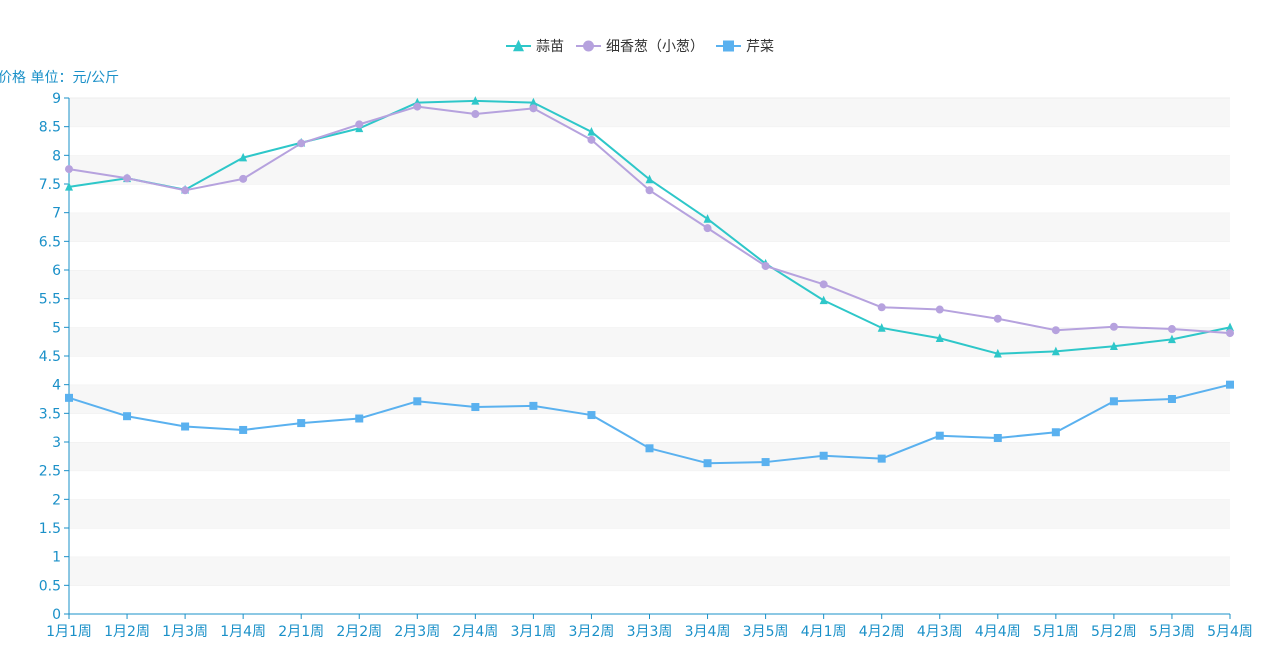 Image resolution: width=1282 pixels, height=658 pixels. I want to click on y-tick-label: 7.5, so click(50, 185).